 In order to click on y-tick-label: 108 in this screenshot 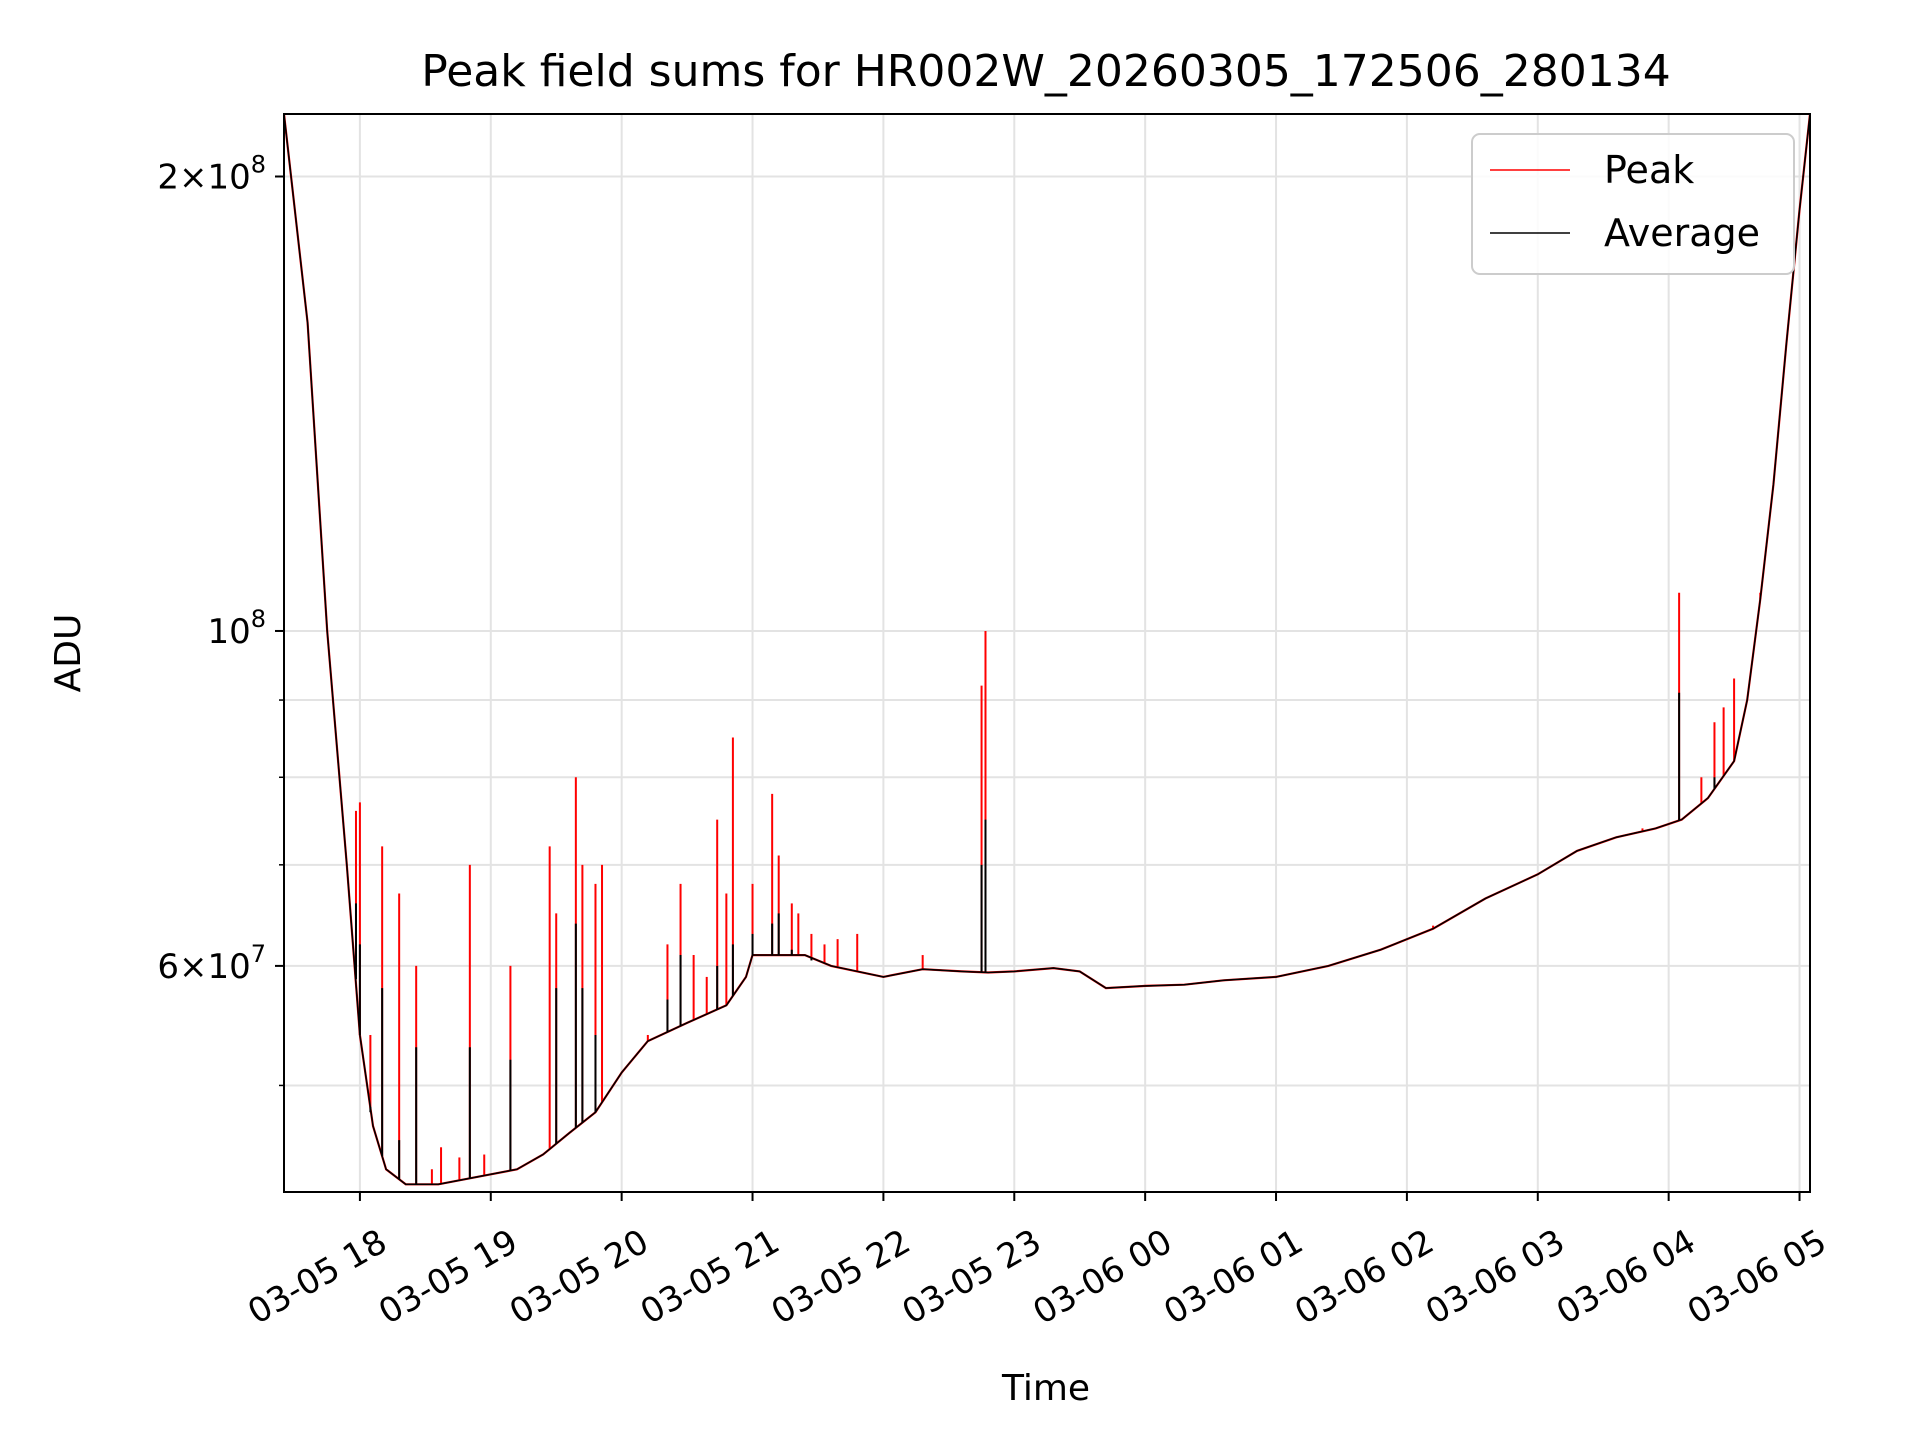, I will do `click(236, 628)`.